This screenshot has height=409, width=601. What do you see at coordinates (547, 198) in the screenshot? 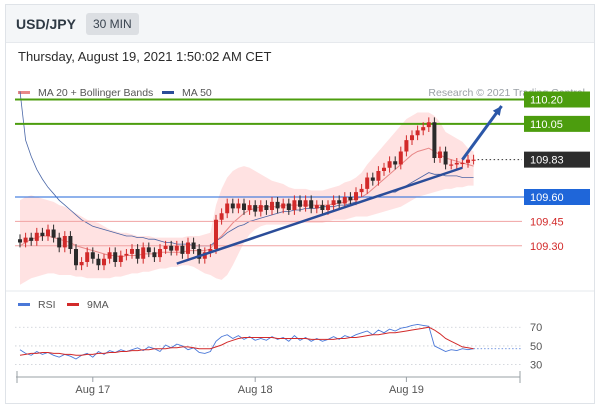
I see `level-label-109.60: 109.60` at bounding box center [547, 198].